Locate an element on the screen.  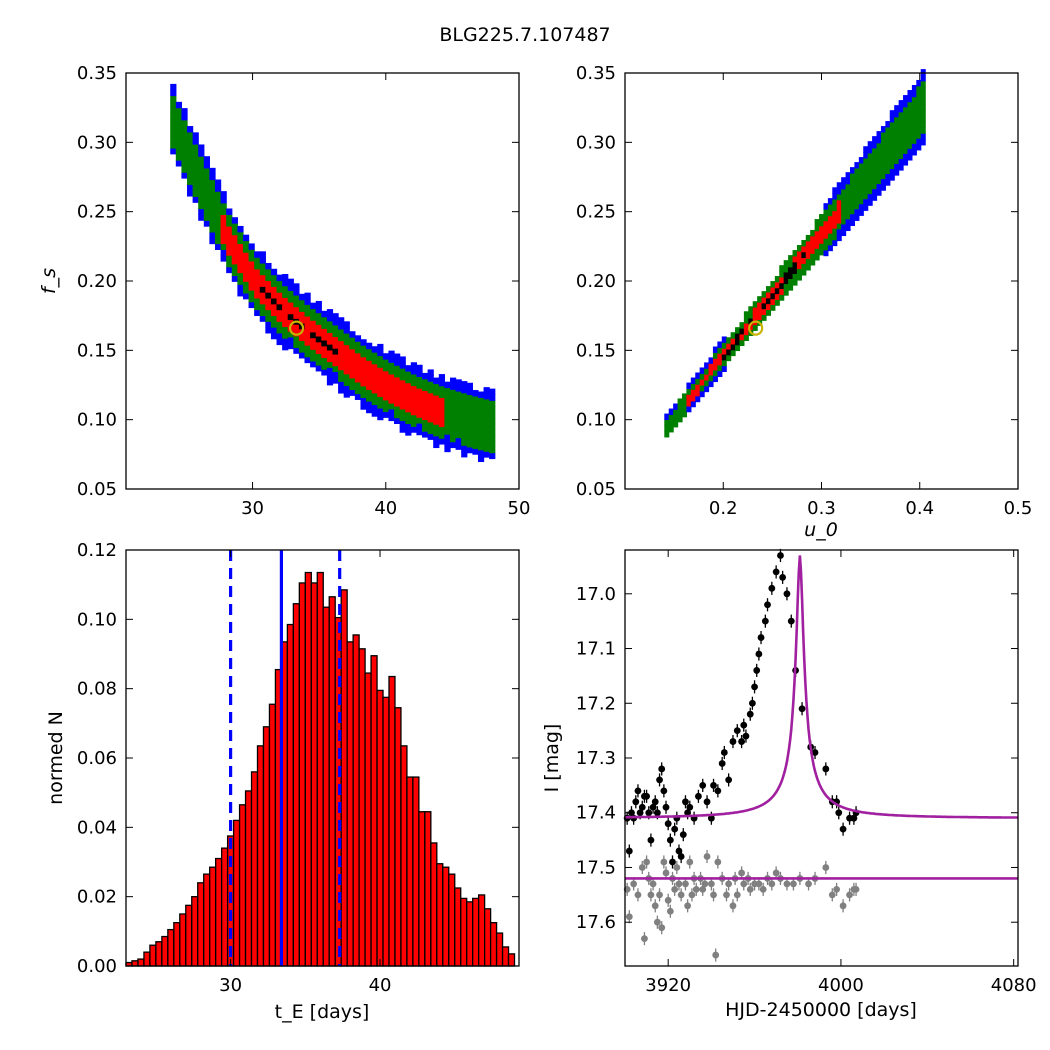
y-tick-label: 0.05 is located at coordinates (596, 489).